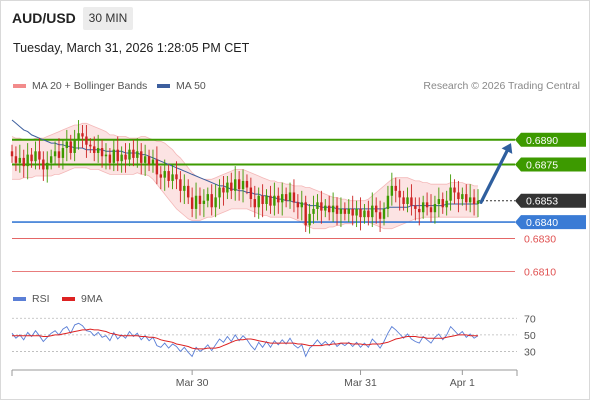  I want to click on legend-rsi-ma-label: 9MA, so click(92, 299).